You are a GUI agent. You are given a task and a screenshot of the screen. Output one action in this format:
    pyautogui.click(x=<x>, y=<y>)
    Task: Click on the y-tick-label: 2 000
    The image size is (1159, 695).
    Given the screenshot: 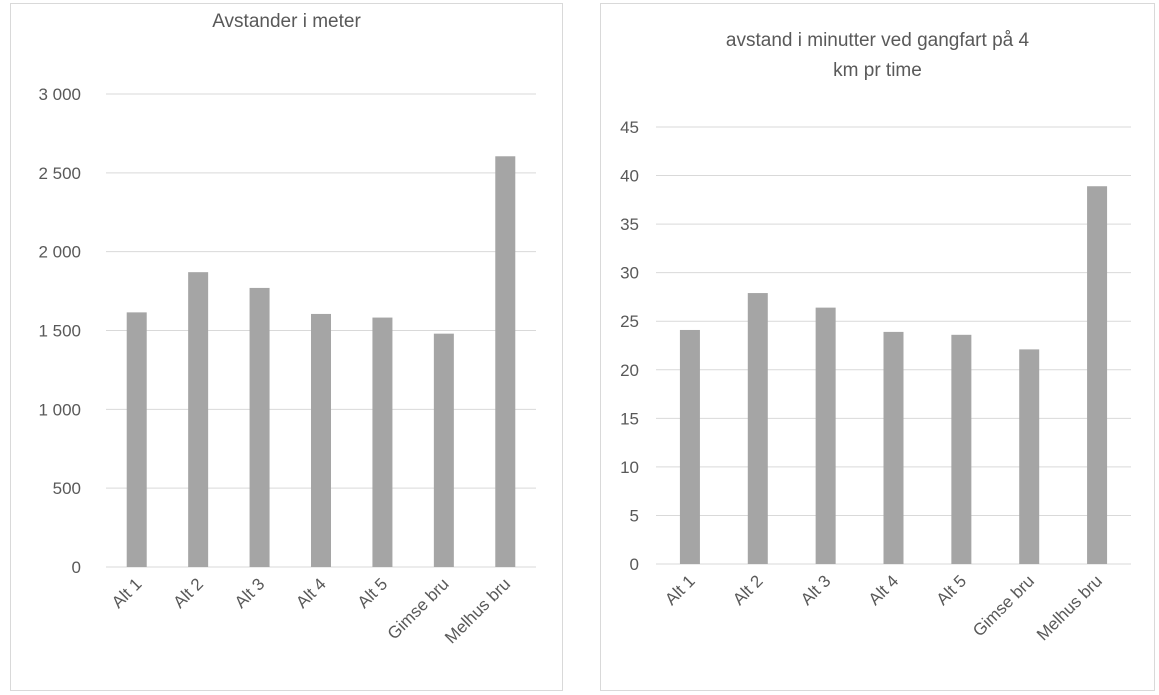 What is the action you would take?
    pyautogui.click(x=59, y=252)
    